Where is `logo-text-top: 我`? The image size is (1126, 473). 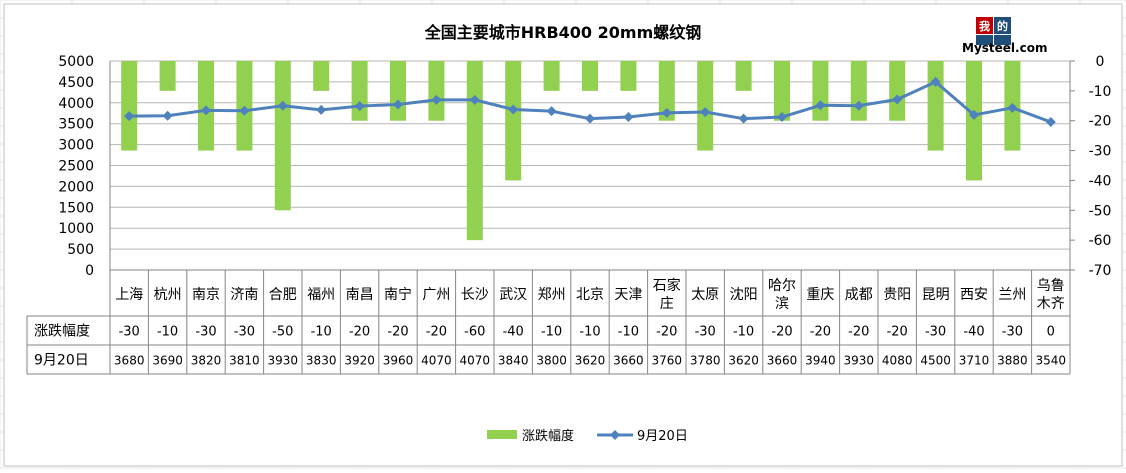
logo-text-top: 我 is located at coordinates (984, 26).